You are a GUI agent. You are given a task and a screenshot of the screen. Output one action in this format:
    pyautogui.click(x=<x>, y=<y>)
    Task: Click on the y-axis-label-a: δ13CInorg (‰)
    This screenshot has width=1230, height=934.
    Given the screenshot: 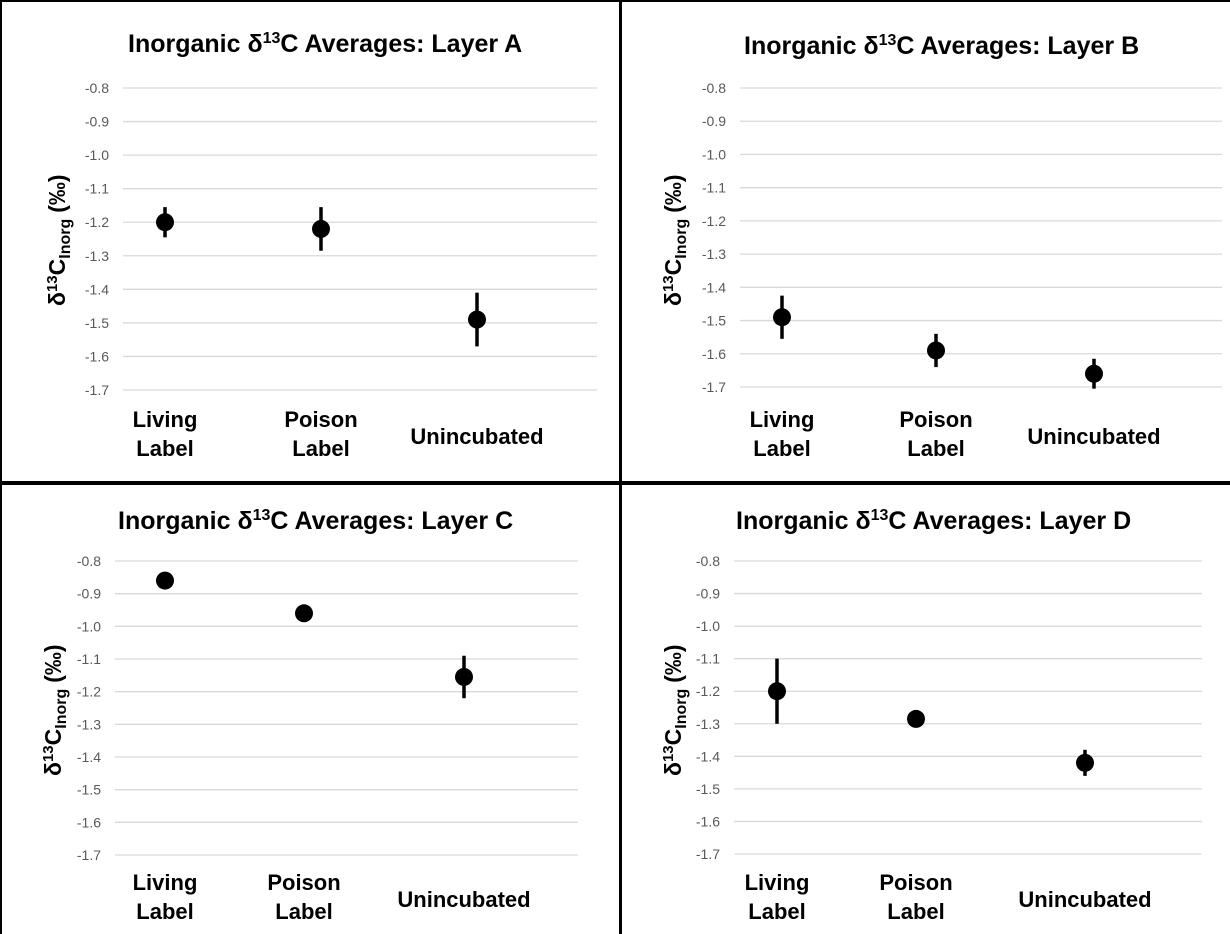 What is the action you would take?
    pyautogui.click(x=59, y=240)
    